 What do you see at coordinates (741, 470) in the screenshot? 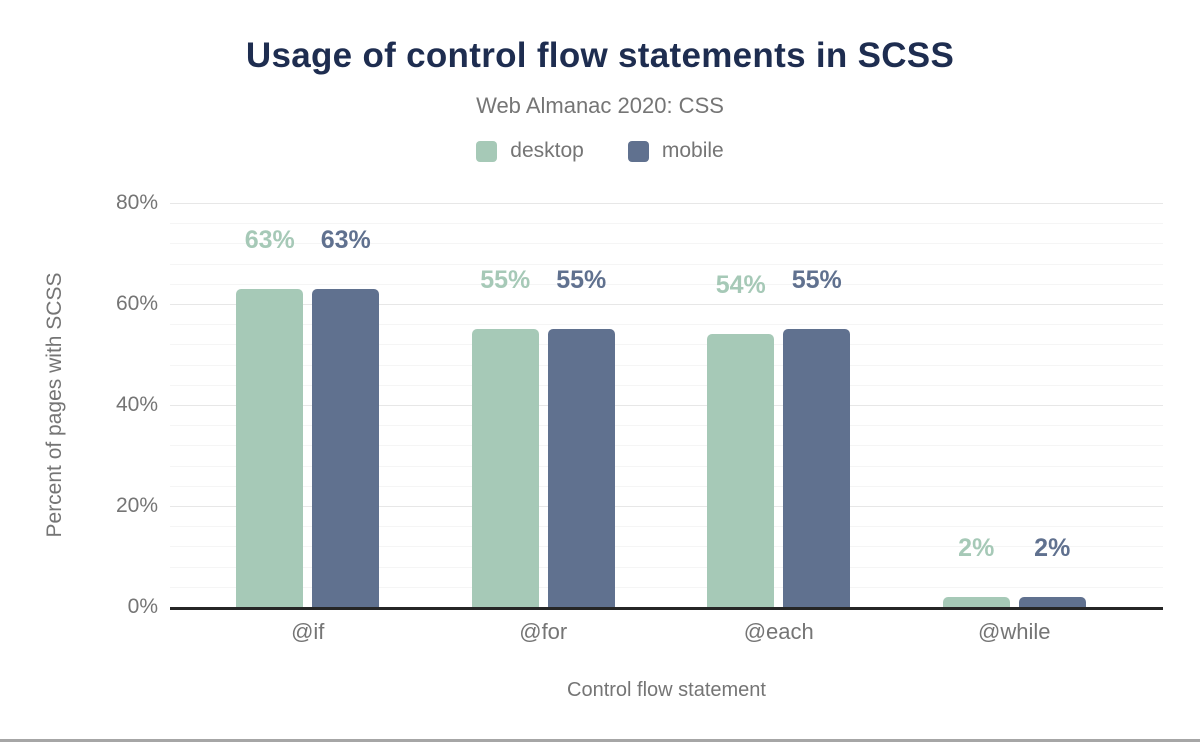
I see `bar-desktop-each` at bounding box center [741, 470].